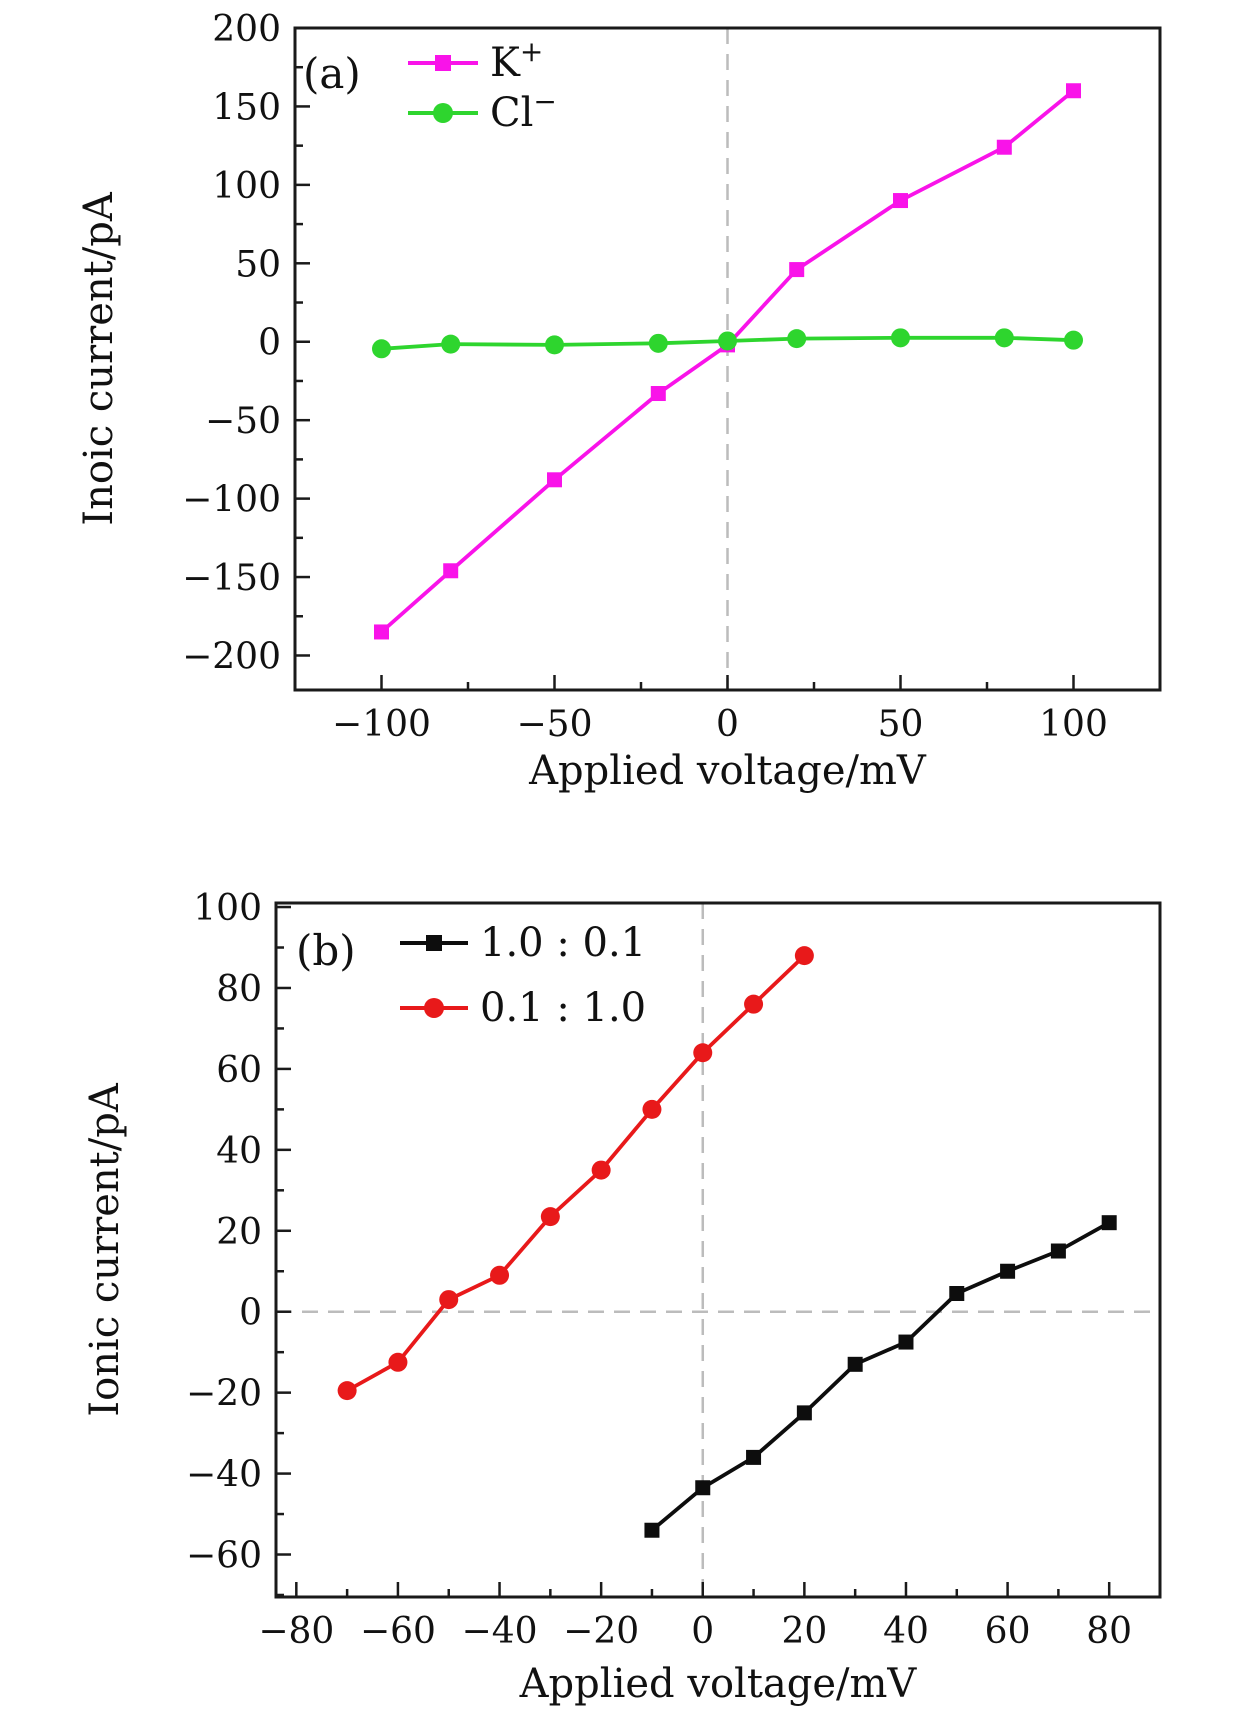 The image size is (1260, 1717). Describe the element at coordinates (563, 1008) in the screenshot. I see `legend-label-ratio-0p1-1p0: 0.1 : 1.0` at that location.